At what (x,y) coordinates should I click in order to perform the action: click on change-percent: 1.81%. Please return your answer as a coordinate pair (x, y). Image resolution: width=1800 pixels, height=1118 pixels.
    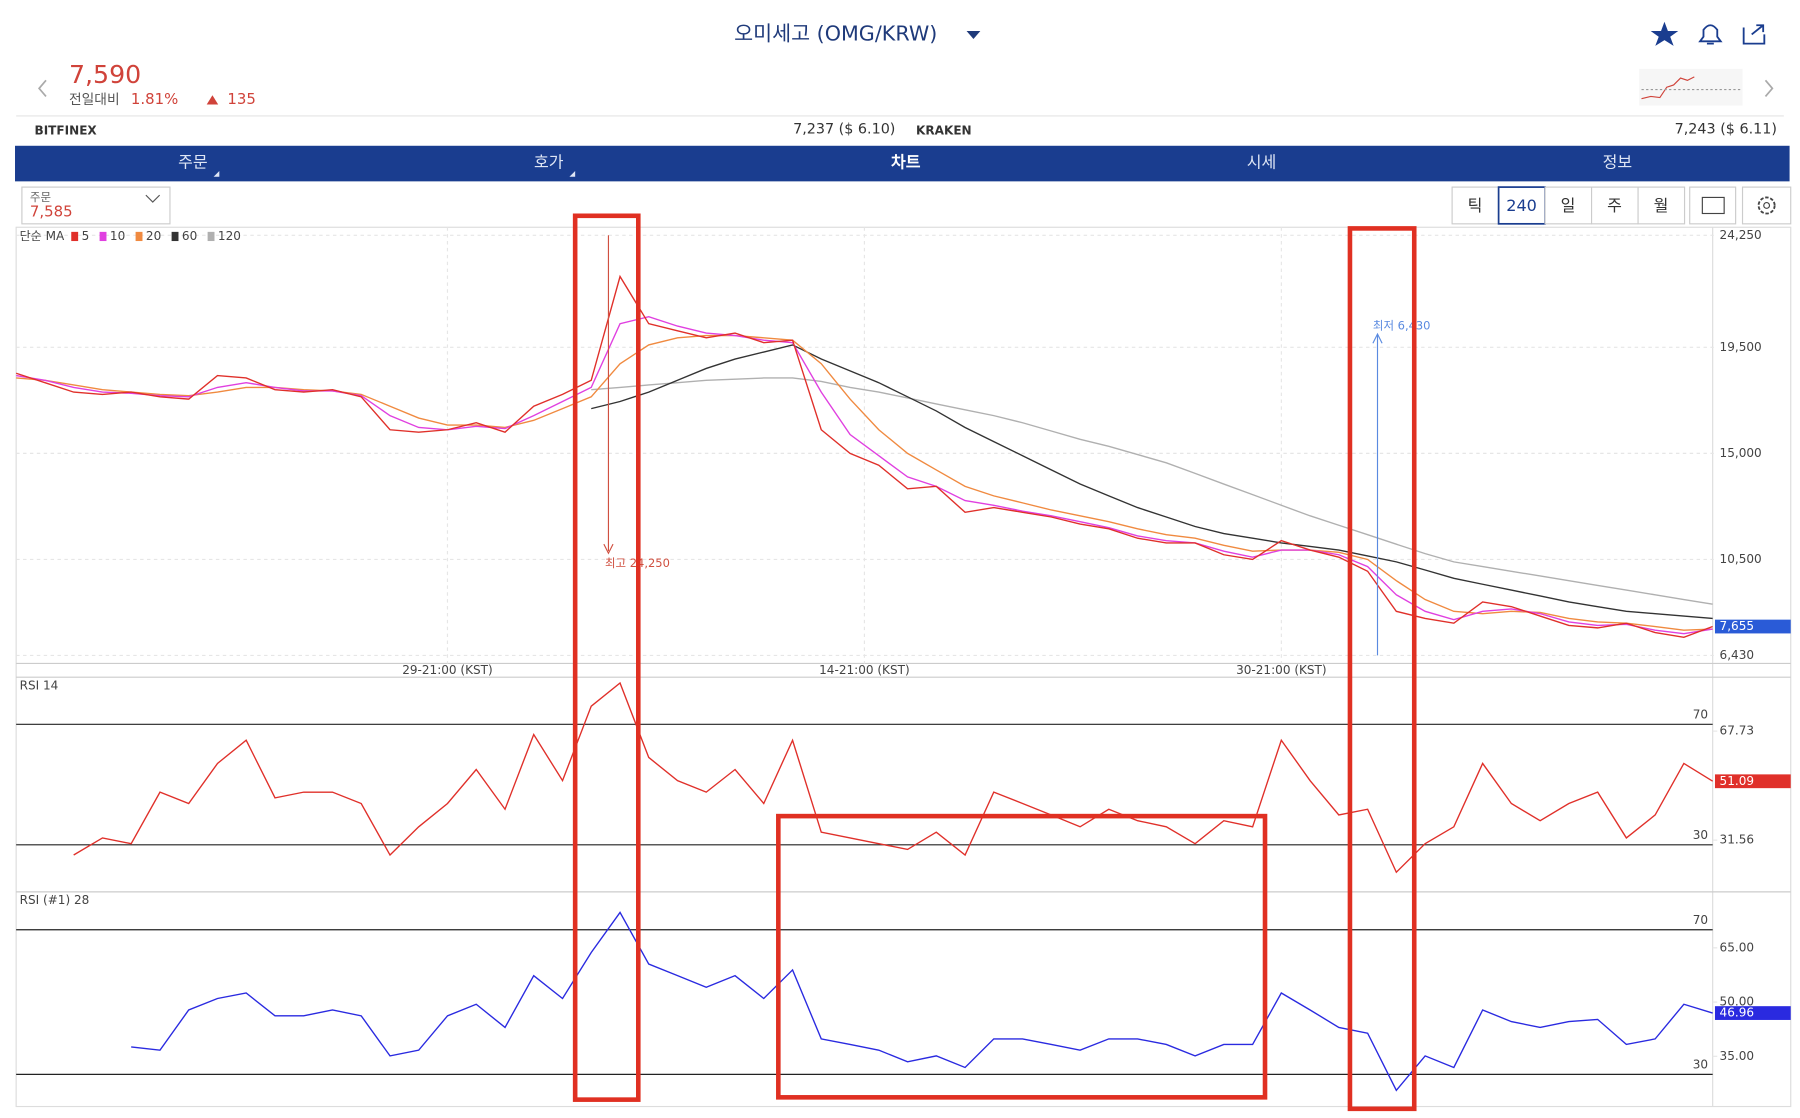
    Looking at the image, I should click on (154, 99).